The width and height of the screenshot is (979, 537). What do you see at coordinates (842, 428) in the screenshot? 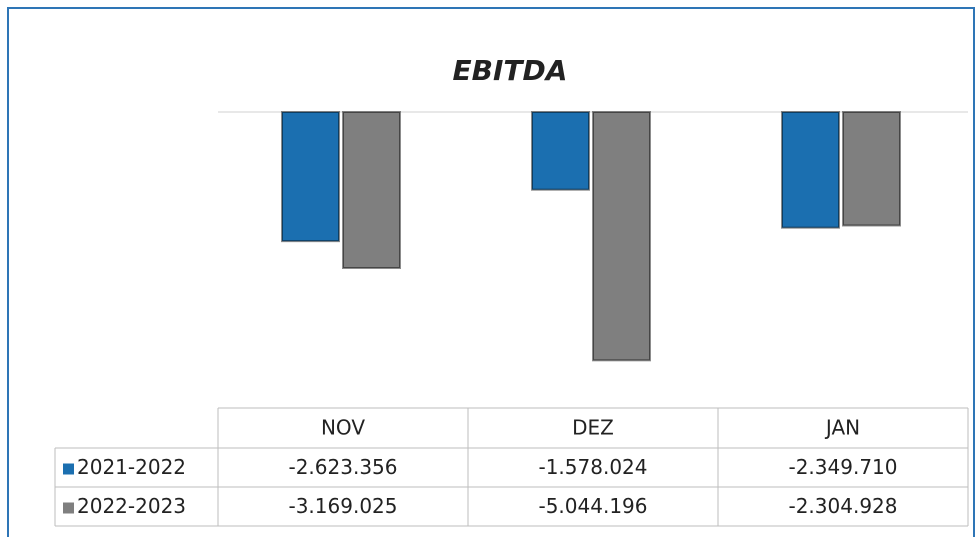
I see `category-label: JAN` at bounding box center [842, 428].